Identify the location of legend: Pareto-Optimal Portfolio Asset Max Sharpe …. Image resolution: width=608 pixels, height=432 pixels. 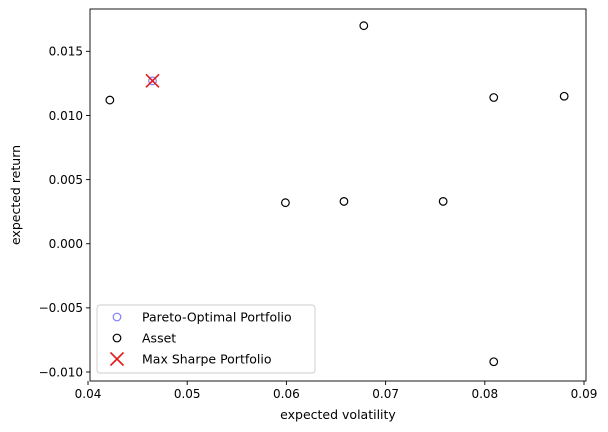
(206, 339).